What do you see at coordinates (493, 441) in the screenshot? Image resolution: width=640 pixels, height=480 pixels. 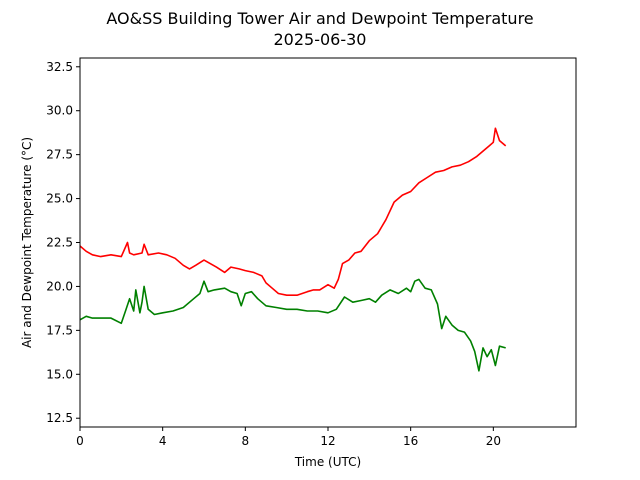 I see `x-tick-label: 20` at bounding box center [493, 441].